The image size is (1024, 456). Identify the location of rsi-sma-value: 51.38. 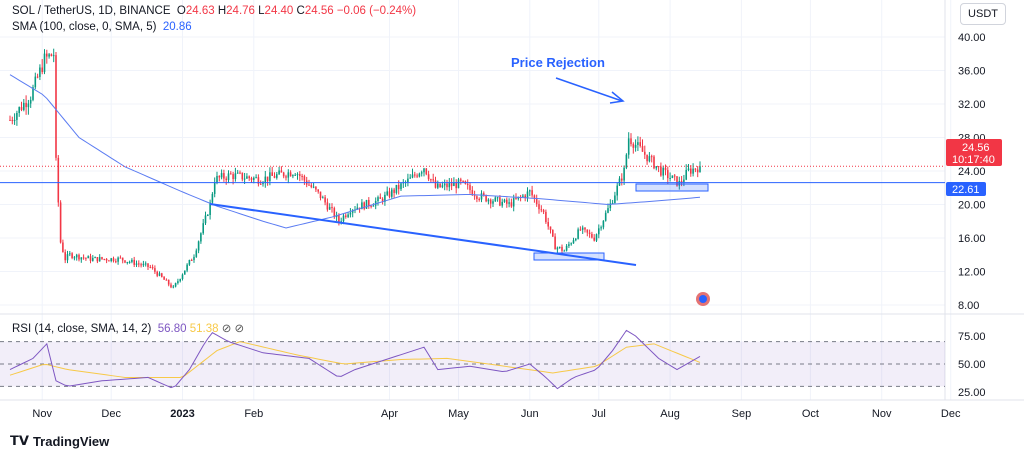
(204, 329).